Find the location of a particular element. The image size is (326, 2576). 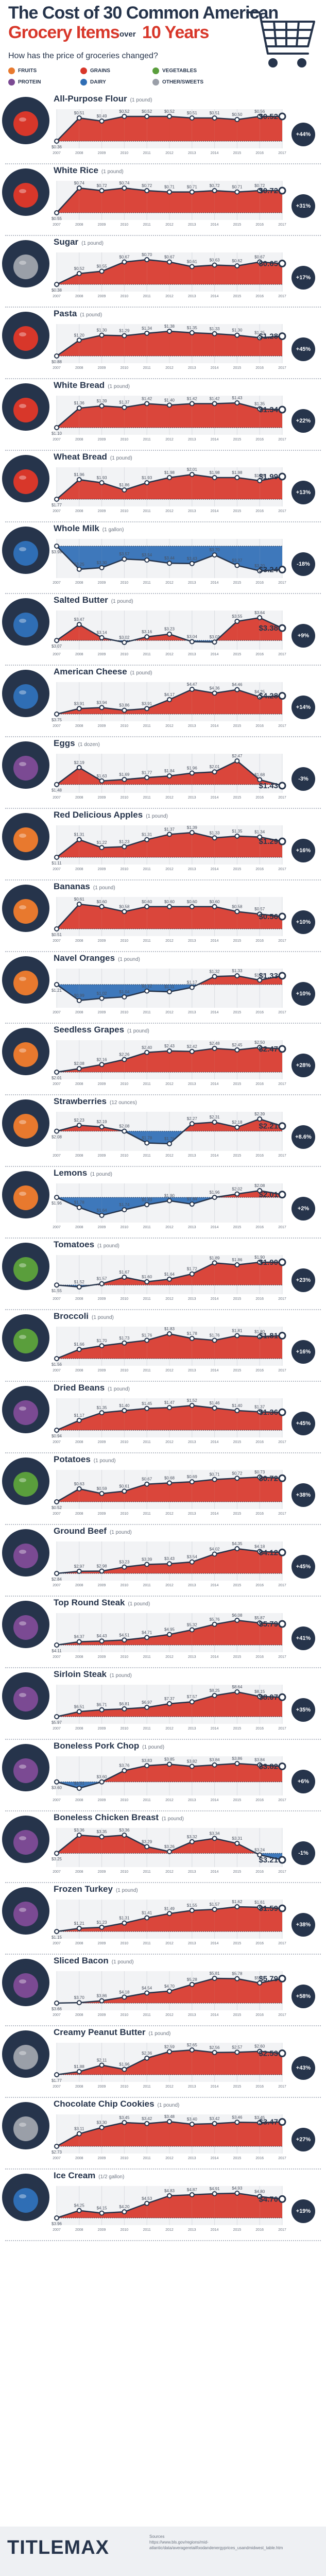

value-label: $1.70 is located at coordinates (102, 1340).